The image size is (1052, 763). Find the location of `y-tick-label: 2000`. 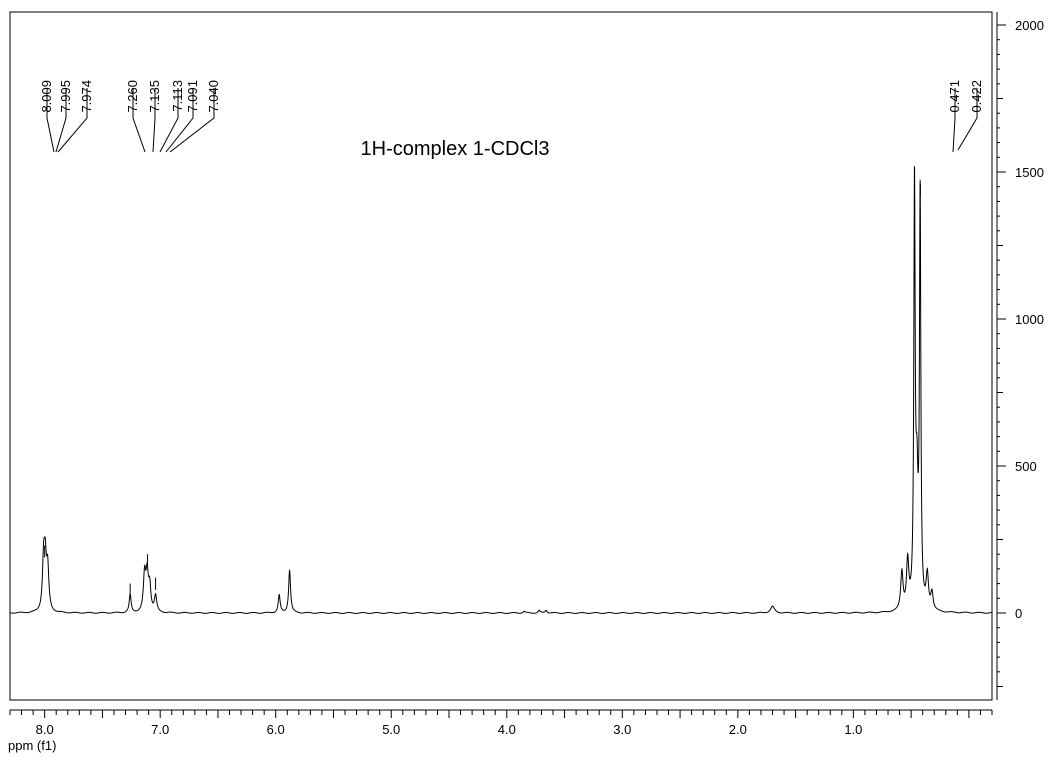

y-tick-label: 2000 is located at coordinates (1029, 25).